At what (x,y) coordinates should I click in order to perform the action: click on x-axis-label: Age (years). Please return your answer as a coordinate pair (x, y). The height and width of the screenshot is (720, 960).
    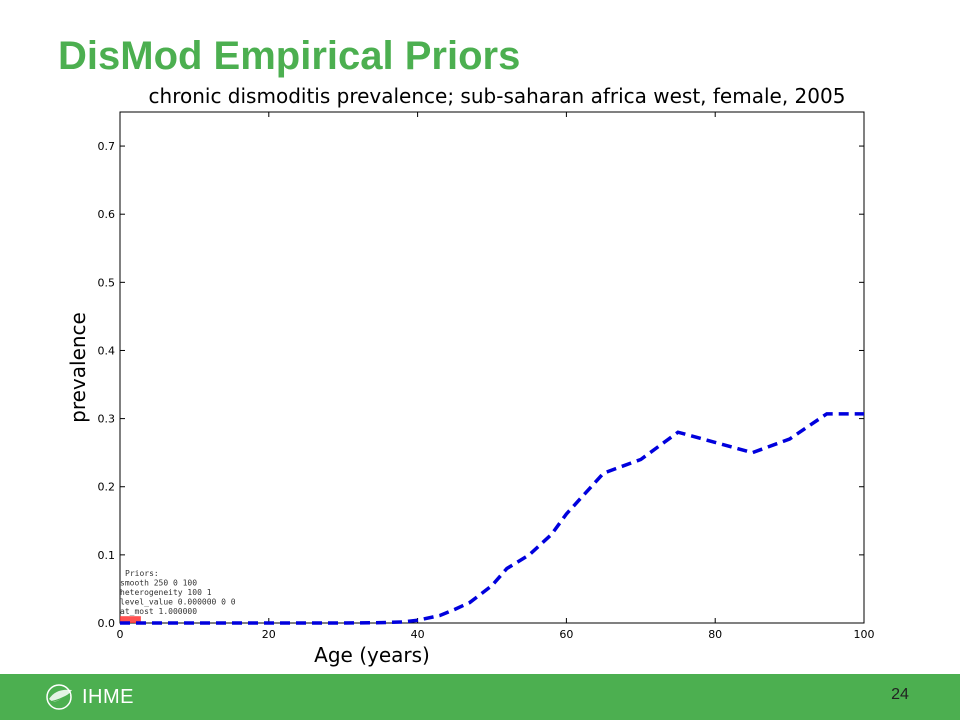
    Looking at the image, I should click on (372, 655).